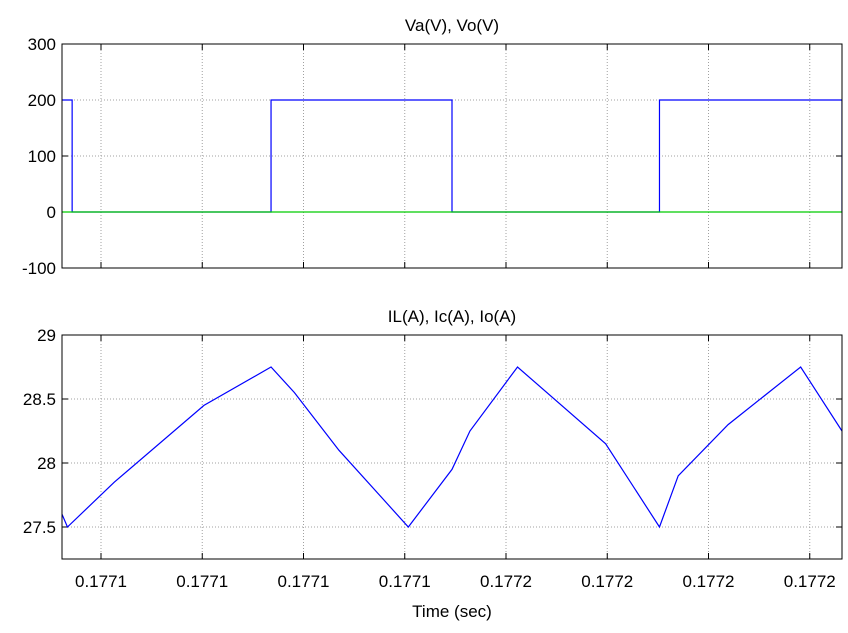 The height and width of the screenshot is (633, 848). Describe the element at coordinates (42, 44) in the screenshot. I see `y-tick-label: 300` at that location.